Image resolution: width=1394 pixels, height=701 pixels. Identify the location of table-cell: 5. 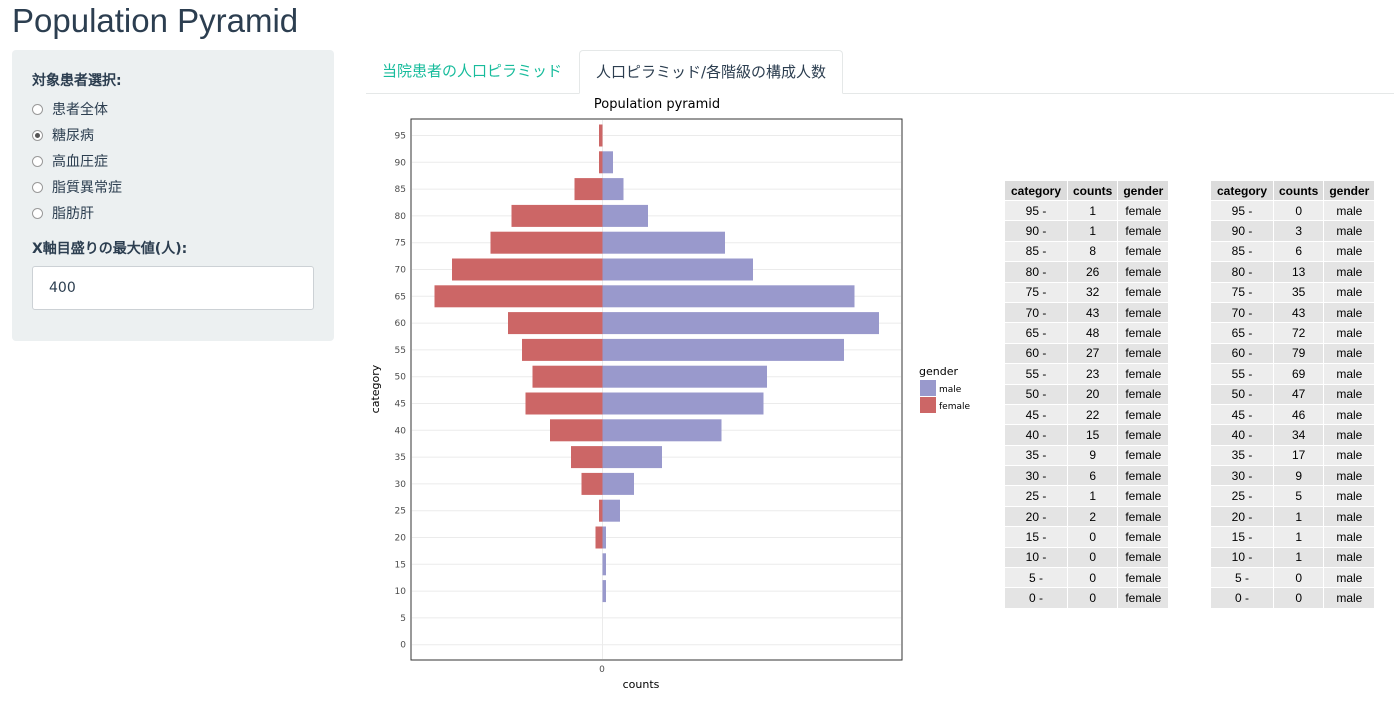
(1299, 496).